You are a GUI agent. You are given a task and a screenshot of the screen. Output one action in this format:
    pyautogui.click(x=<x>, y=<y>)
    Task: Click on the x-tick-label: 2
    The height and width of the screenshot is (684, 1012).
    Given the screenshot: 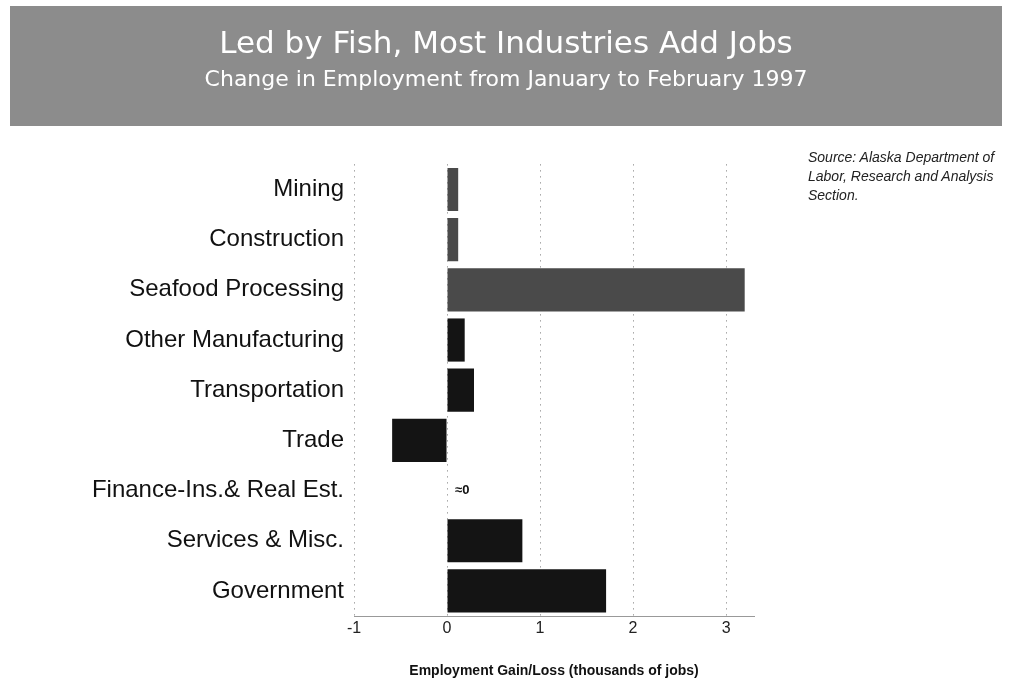 What is the action you would take?
    pyautogui.click(x=633, y=628)
    